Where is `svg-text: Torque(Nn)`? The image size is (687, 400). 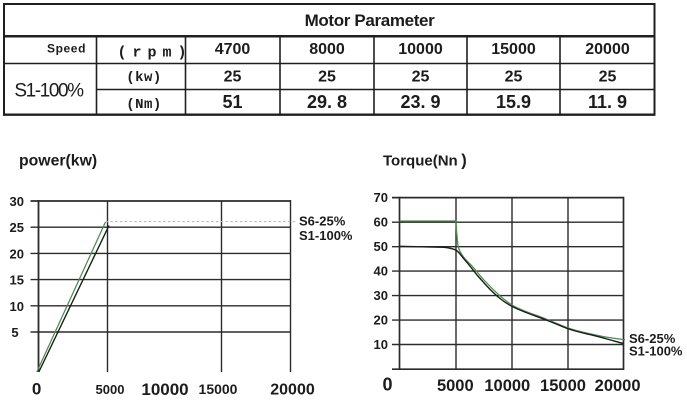
svg-text: Torque(Nn) is located at coordinates (425, 161).